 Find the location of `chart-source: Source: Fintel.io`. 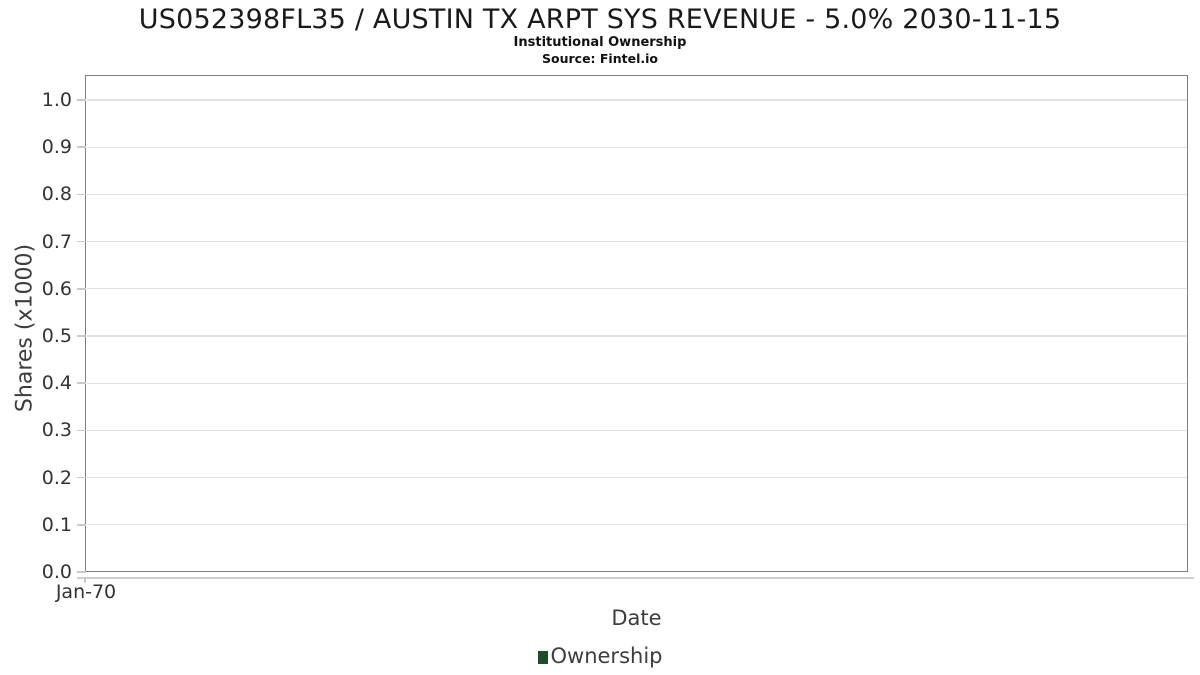

chart-source: Source: Fintel.io is located at coordinates (600, 58).